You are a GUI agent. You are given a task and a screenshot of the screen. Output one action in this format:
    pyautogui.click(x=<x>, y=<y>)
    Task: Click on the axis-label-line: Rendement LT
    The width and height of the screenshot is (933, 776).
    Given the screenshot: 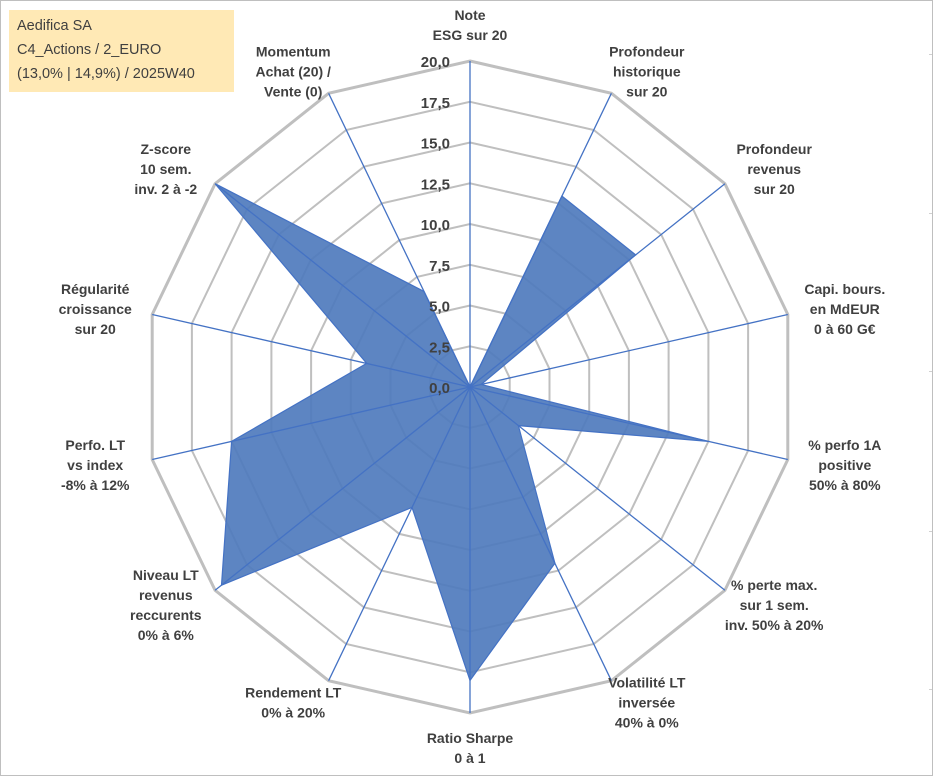 What is the action you would take?
    pyautogui.click(x=293, y=692)
    